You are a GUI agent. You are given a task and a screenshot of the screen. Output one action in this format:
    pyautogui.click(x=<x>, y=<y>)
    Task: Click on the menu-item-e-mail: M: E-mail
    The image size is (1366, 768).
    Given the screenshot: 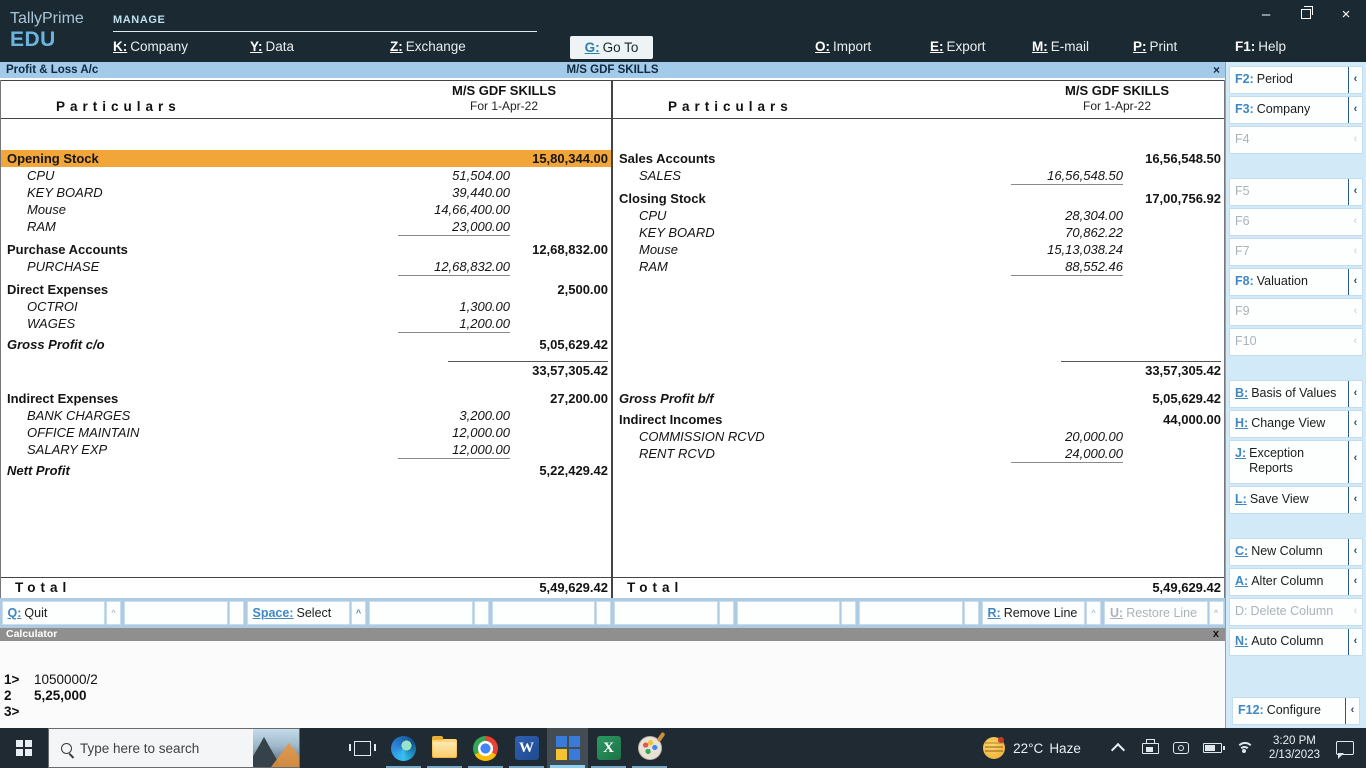 What is the action you would take?
    pyautogui.click(x=1060, y=46)
    